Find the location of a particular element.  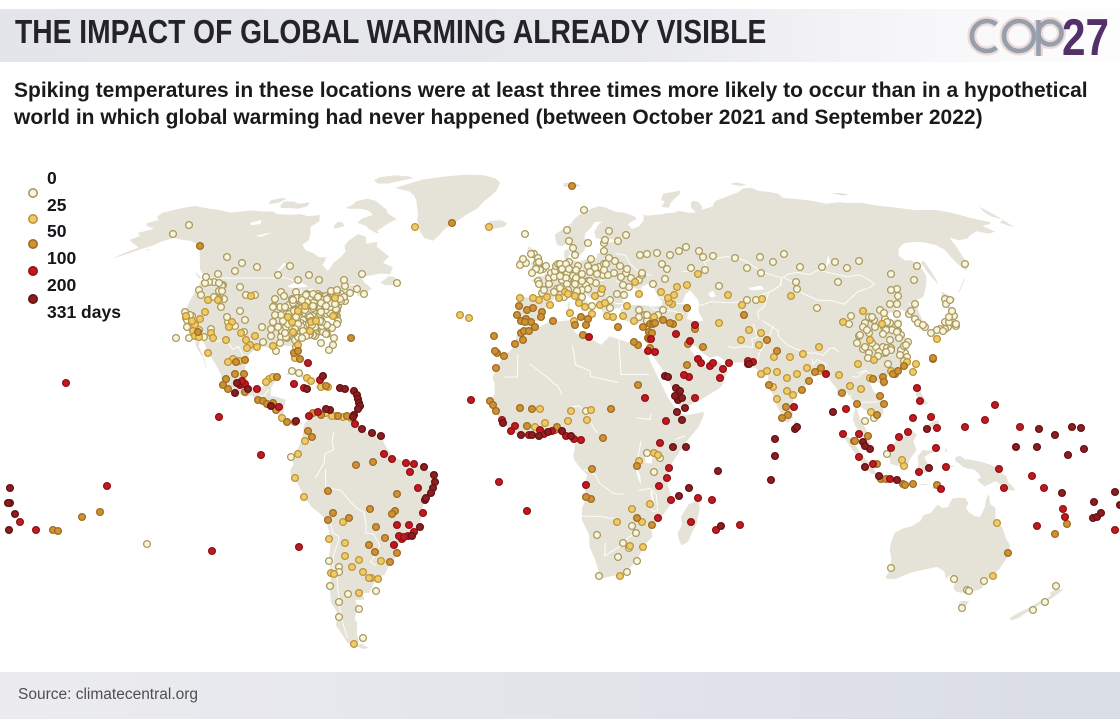

svg-text: 0 is located at coordinates (52, 178).